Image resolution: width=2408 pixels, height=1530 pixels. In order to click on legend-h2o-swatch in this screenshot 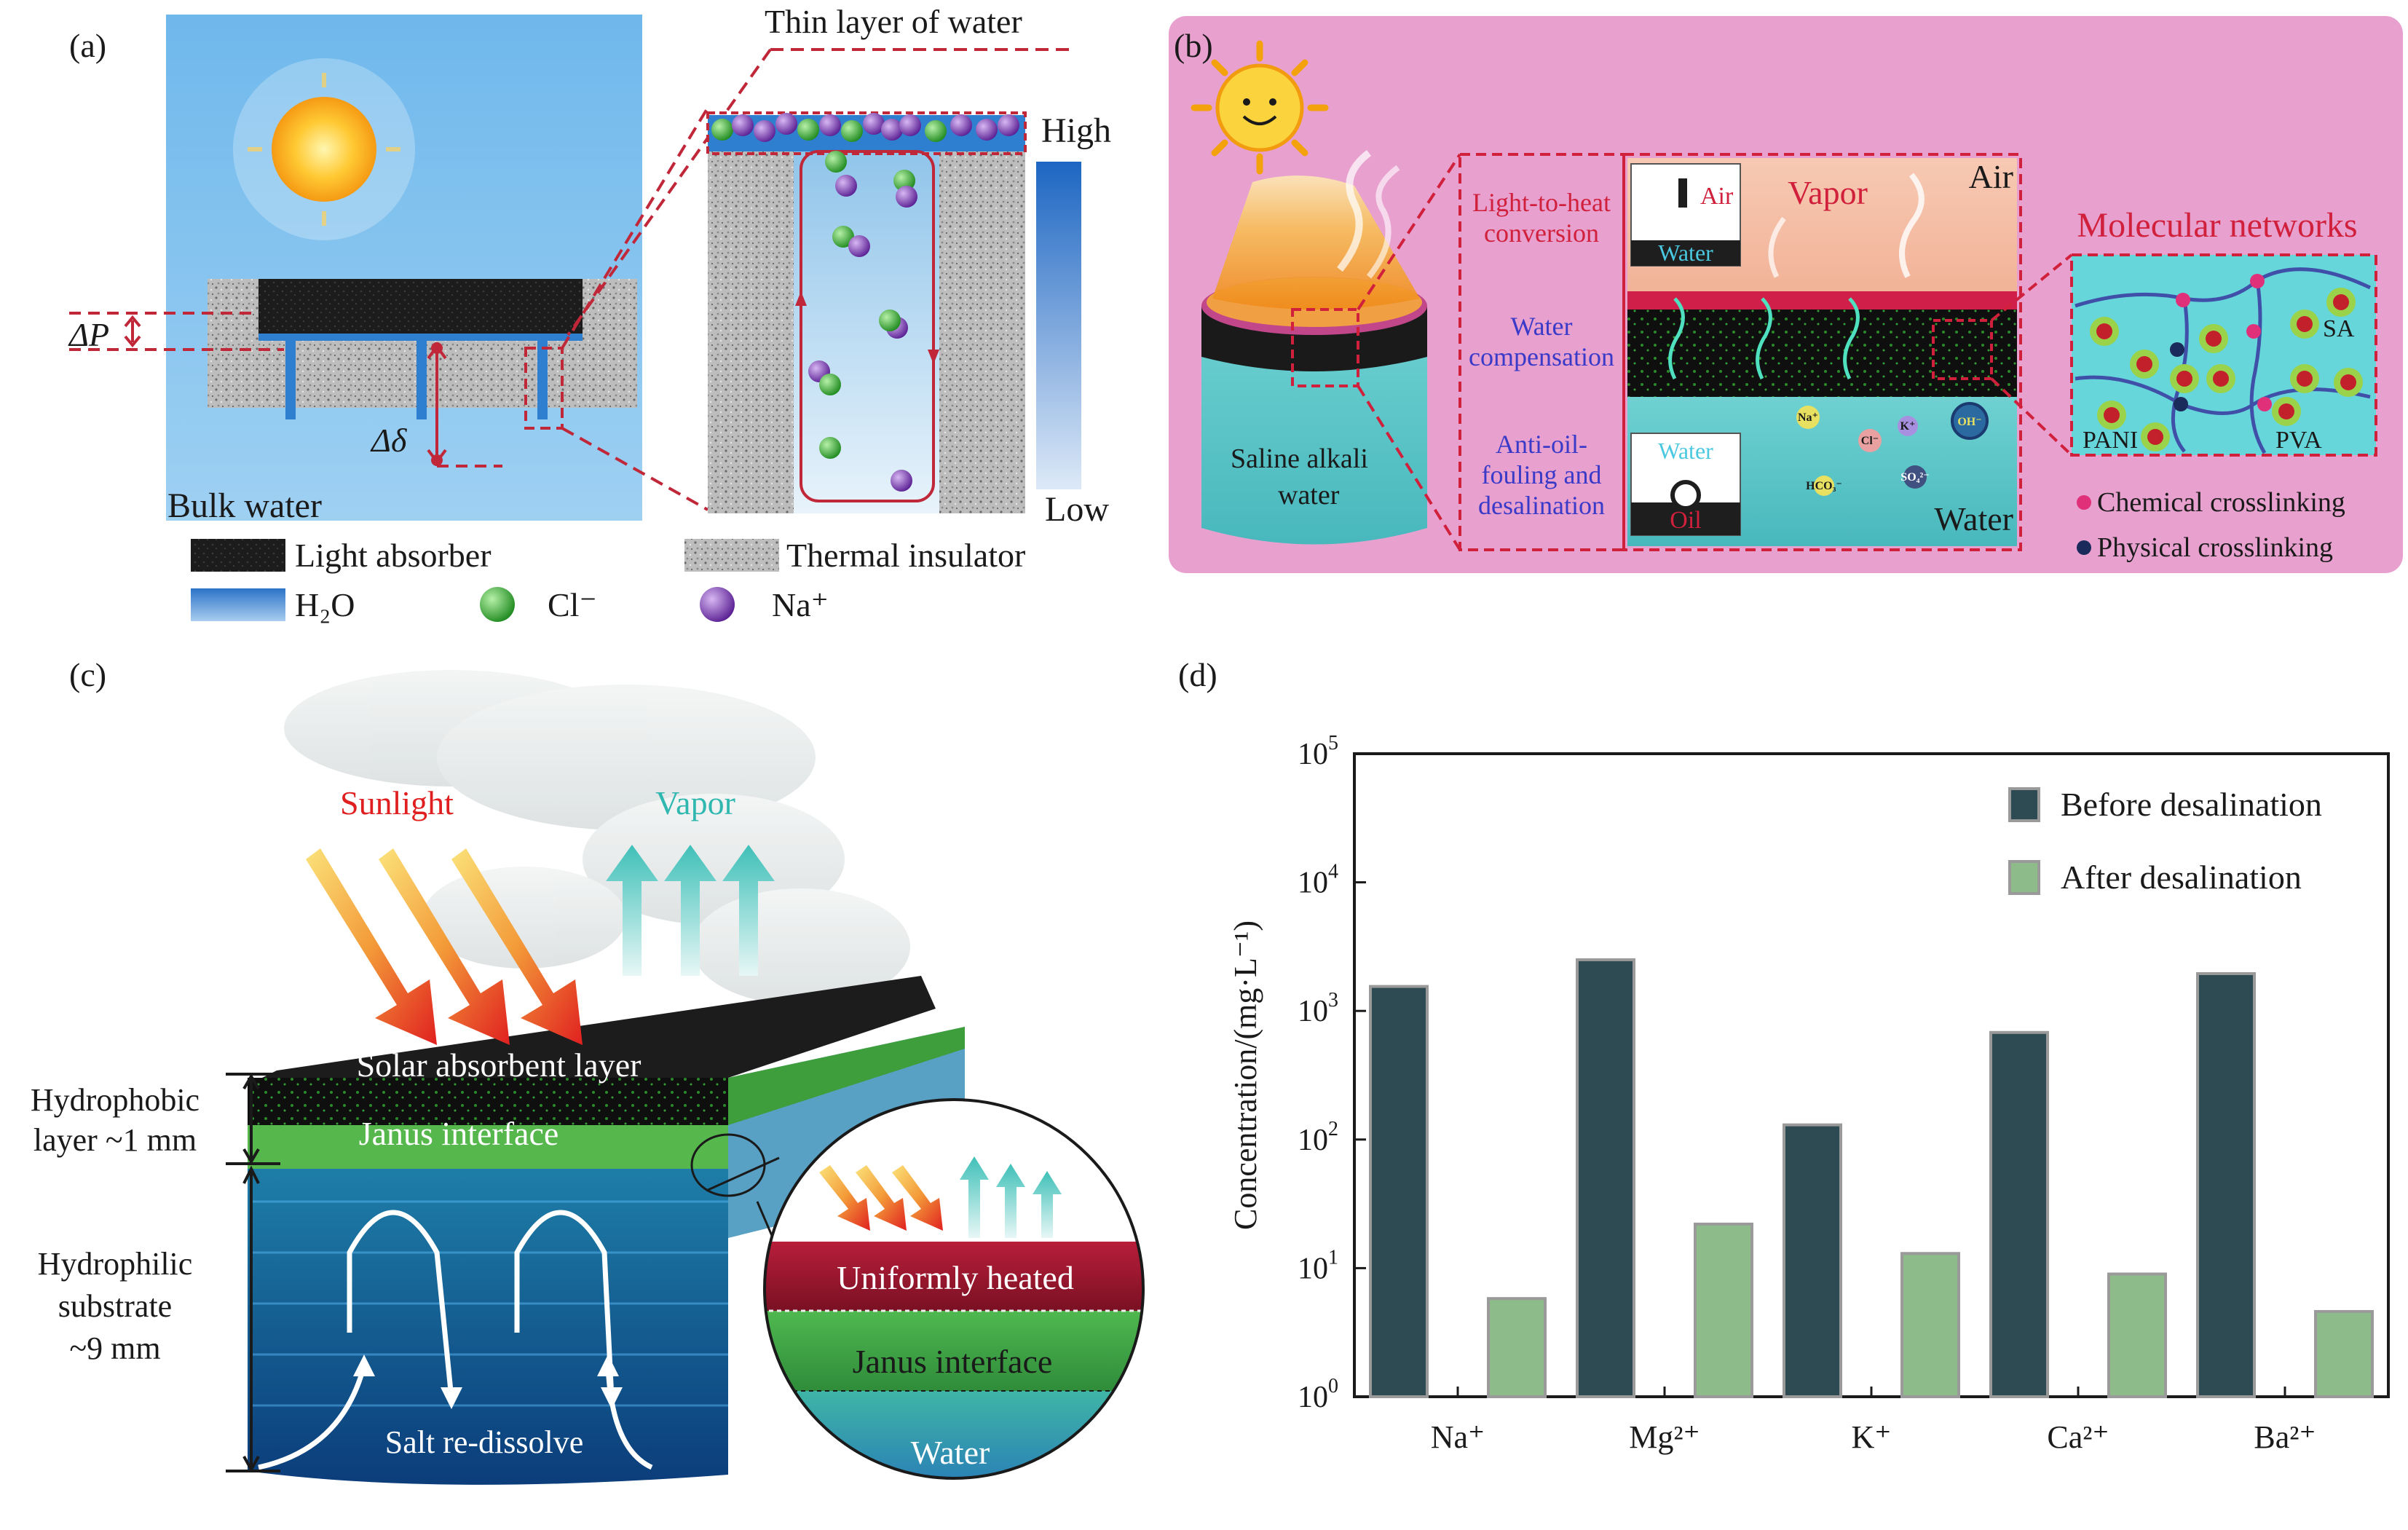, I will do `click(238, 604)`.